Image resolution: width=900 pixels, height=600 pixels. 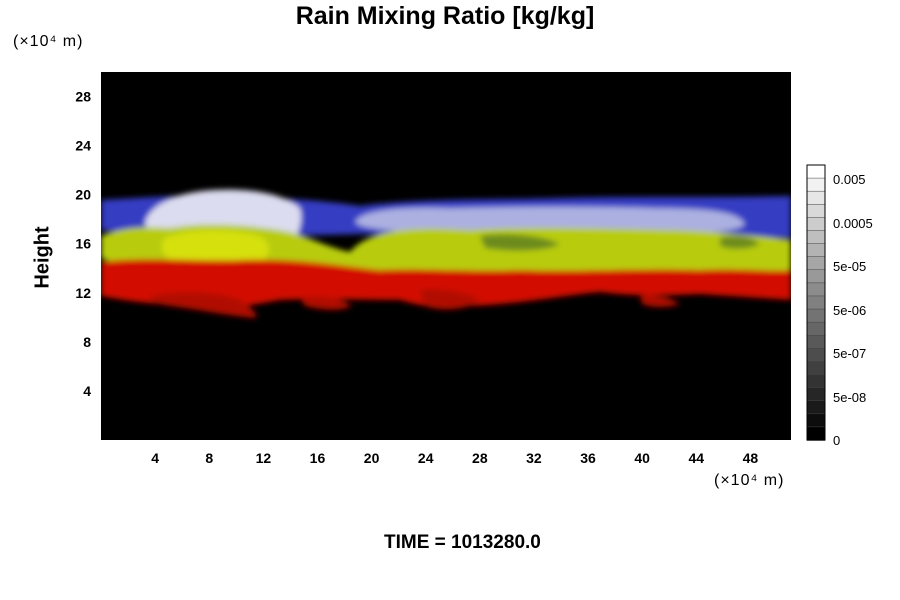 What do you see at coordinates (849, 266) in the screenshot?
I see `colorbar-tick-label: 5e-05` at bounding box center [849, 266].